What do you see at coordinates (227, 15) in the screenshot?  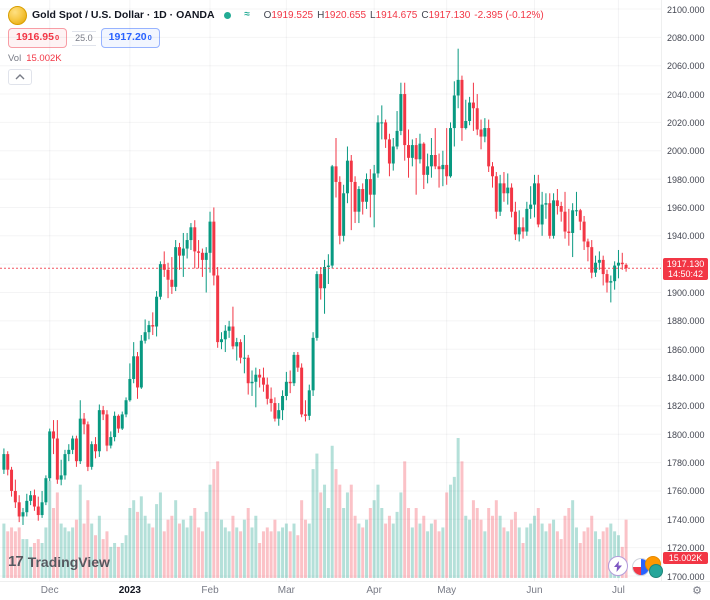 I see `market-open-icon` at bounding box center [227, 15].